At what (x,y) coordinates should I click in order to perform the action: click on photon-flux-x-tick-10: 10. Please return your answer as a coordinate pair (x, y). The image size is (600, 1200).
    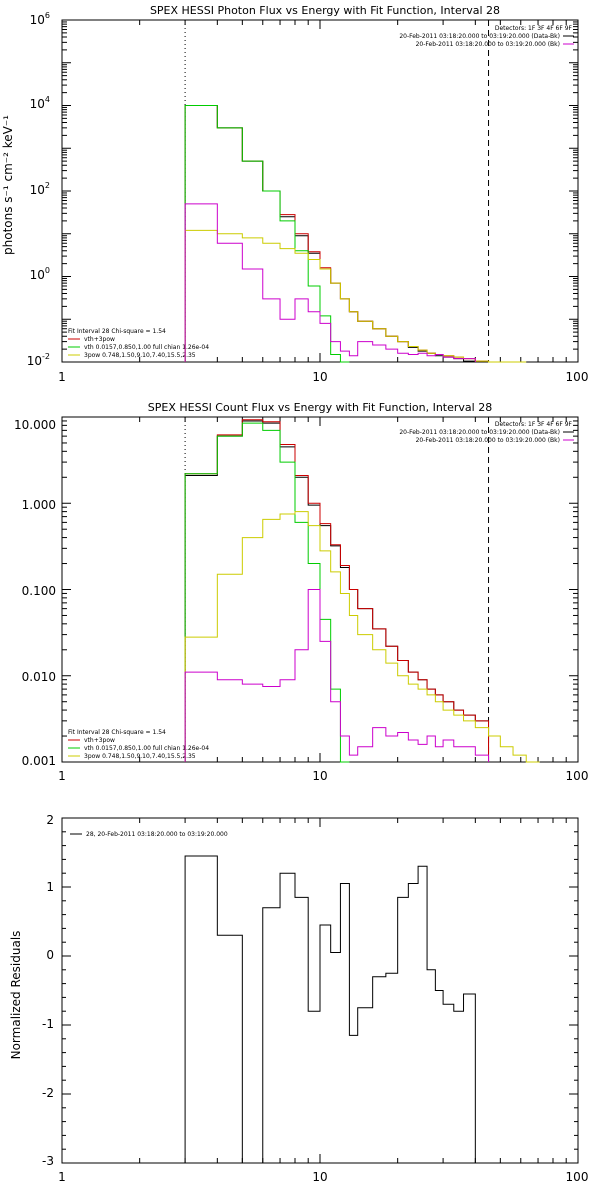
    Looking at the image, I should click on (319, 377).